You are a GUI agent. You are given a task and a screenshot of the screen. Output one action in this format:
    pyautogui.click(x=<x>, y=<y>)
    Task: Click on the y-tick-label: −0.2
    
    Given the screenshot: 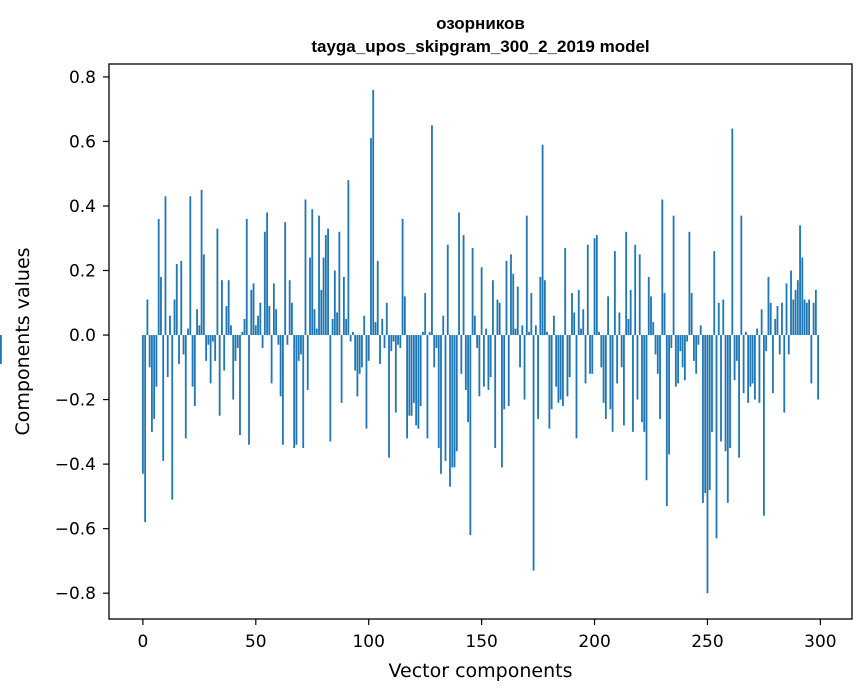 What is the action you would take?
    pyautogui.click(x=75, y=401)
    